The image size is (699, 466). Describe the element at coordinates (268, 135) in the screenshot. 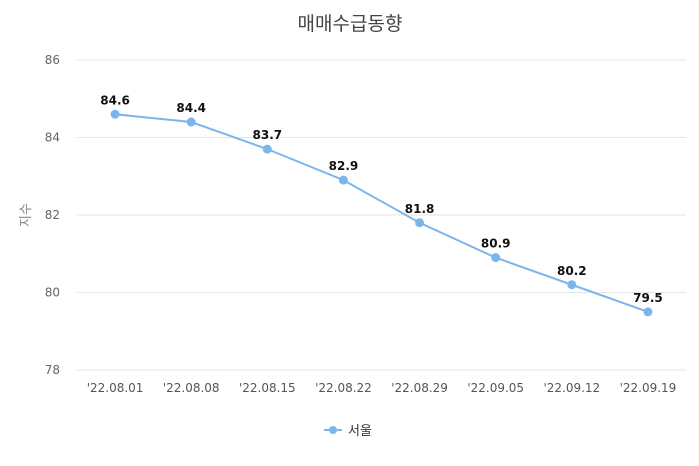

I see `data-label: 83.7` at that location.